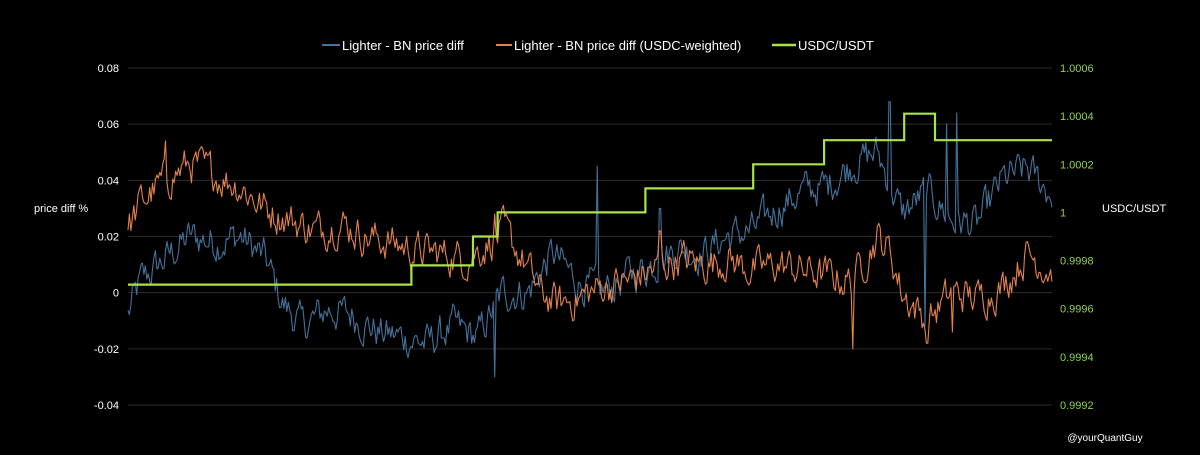 This screenshot has height=455, width=1200. I want to click on y-tick-label-right: 0.9992, so click(1077, 406).